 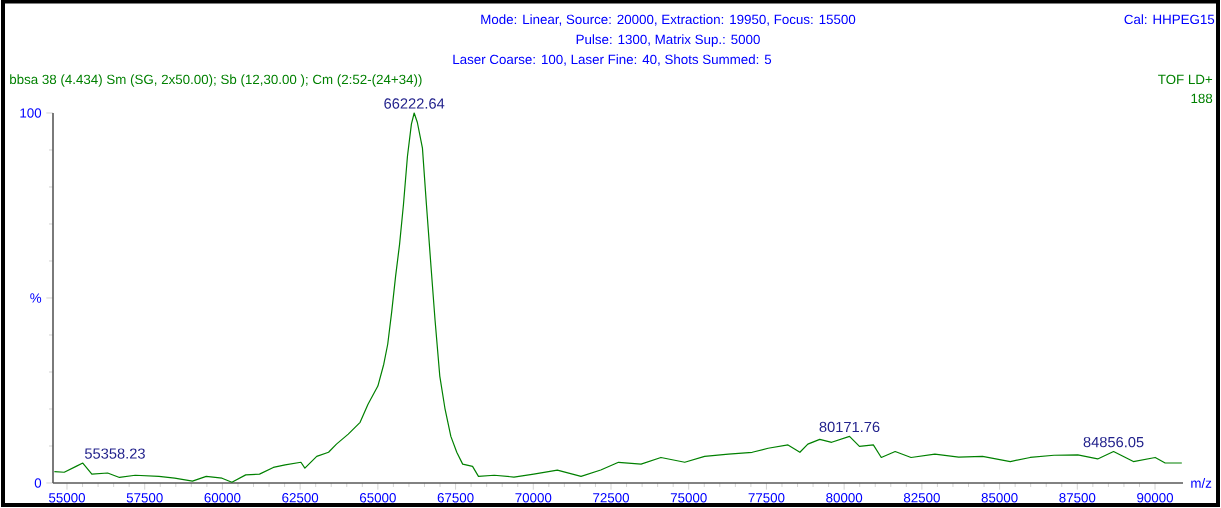 What do you see at coordinates (999, 498) in the screenshot?
I see `x-tick-label: 85000` at bounding box center [999, 498].